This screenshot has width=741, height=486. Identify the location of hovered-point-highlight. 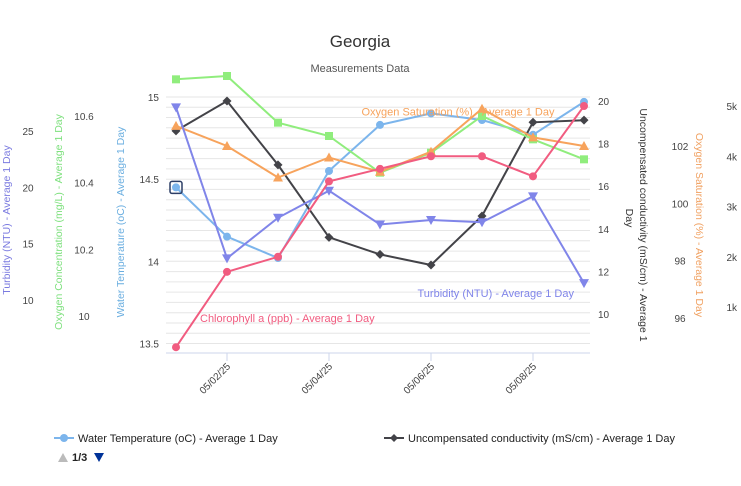
(176, 187).